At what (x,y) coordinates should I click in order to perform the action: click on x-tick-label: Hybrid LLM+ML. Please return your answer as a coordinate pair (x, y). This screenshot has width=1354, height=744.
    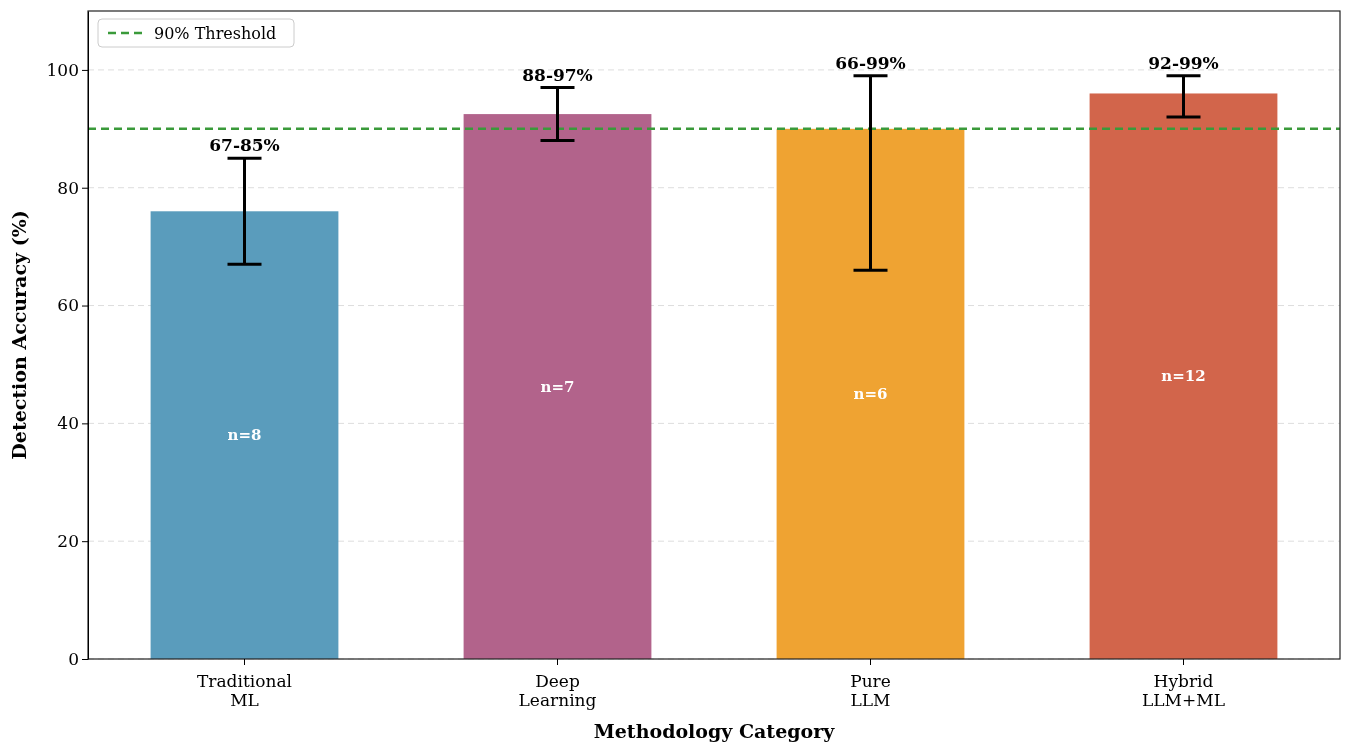
    Looking at the image, I should click on (1183, 690).